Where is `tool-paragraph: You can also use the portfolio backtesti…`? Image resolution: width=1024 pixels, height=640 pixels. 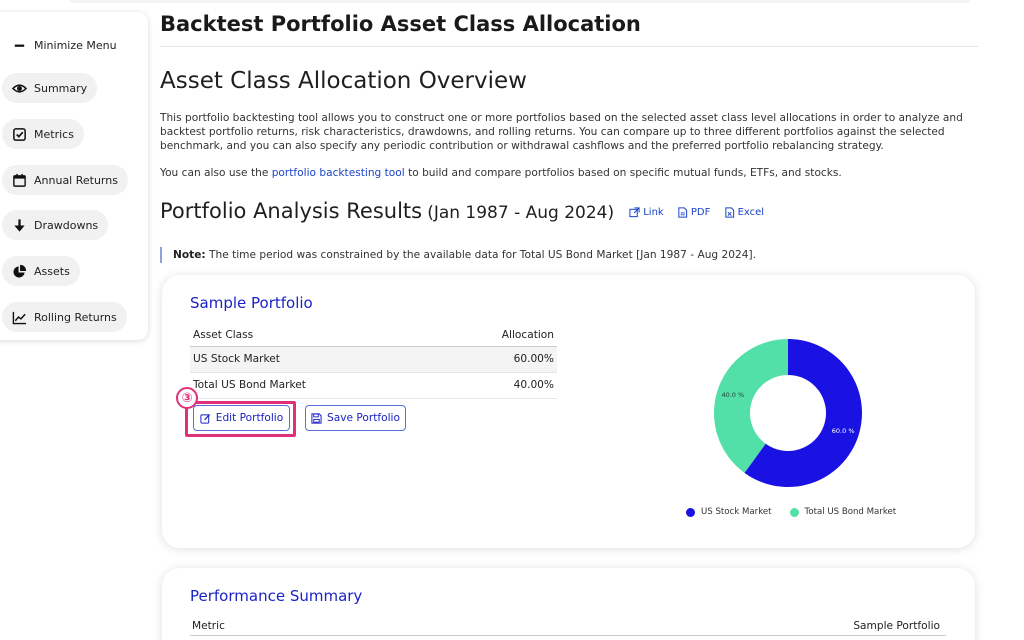
tool-paragraph: You can also use the portfolio backtesti… is located at coordinates (565, 173).